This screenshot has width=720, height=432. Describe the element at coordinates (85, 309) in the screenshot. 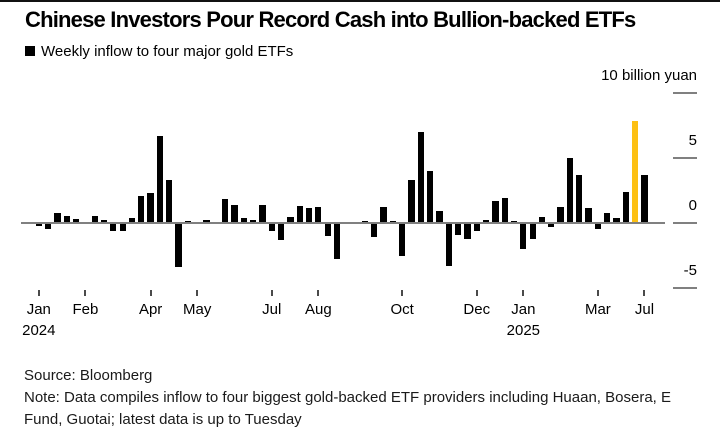

I see `x-axis-label: Feb` at that location.